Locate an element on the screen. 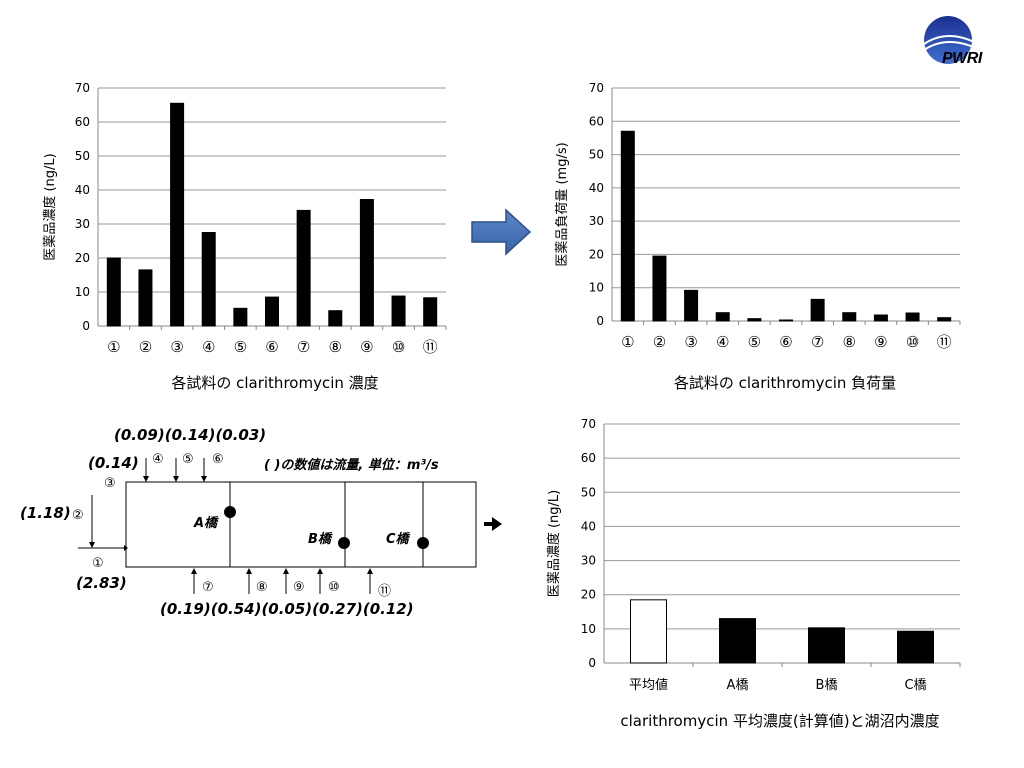 Image resolution: width=1024 pixels, height=768 pixels. x-tick-label: ⑨ is located at coordinates (366, 347).